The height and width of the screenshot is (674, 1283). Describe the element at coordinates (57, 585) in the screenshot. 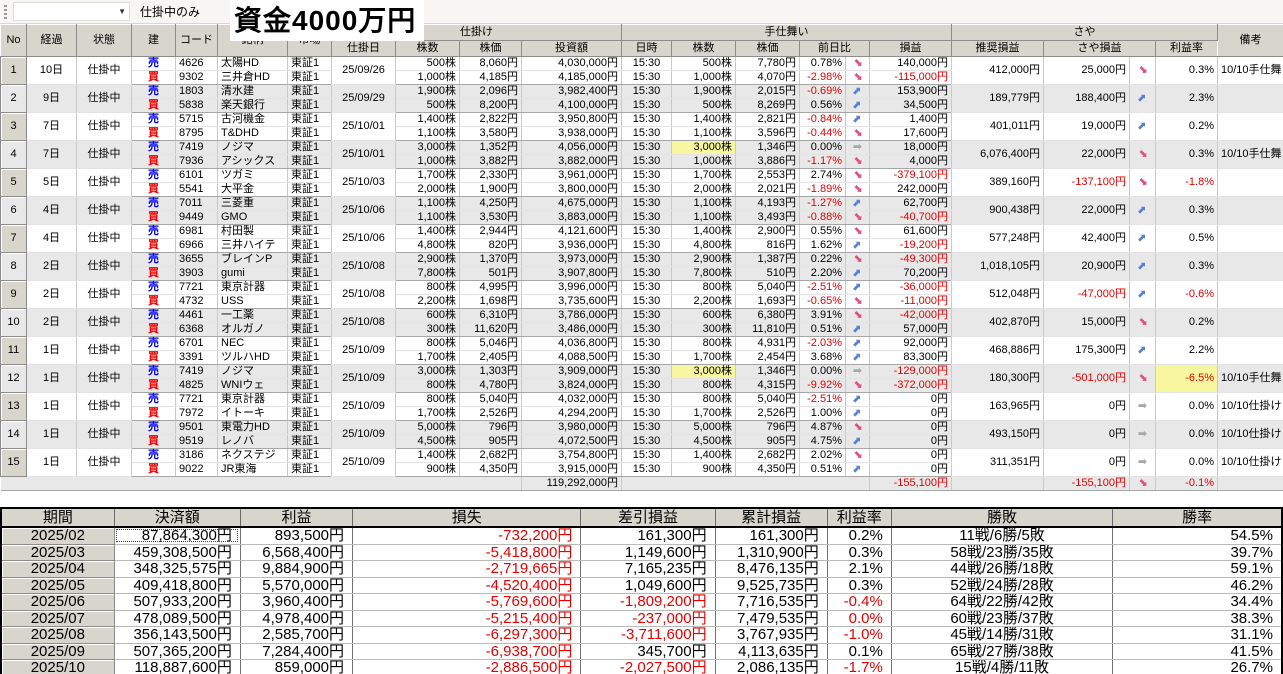

I see `cell-period: 2025/05` at that location.